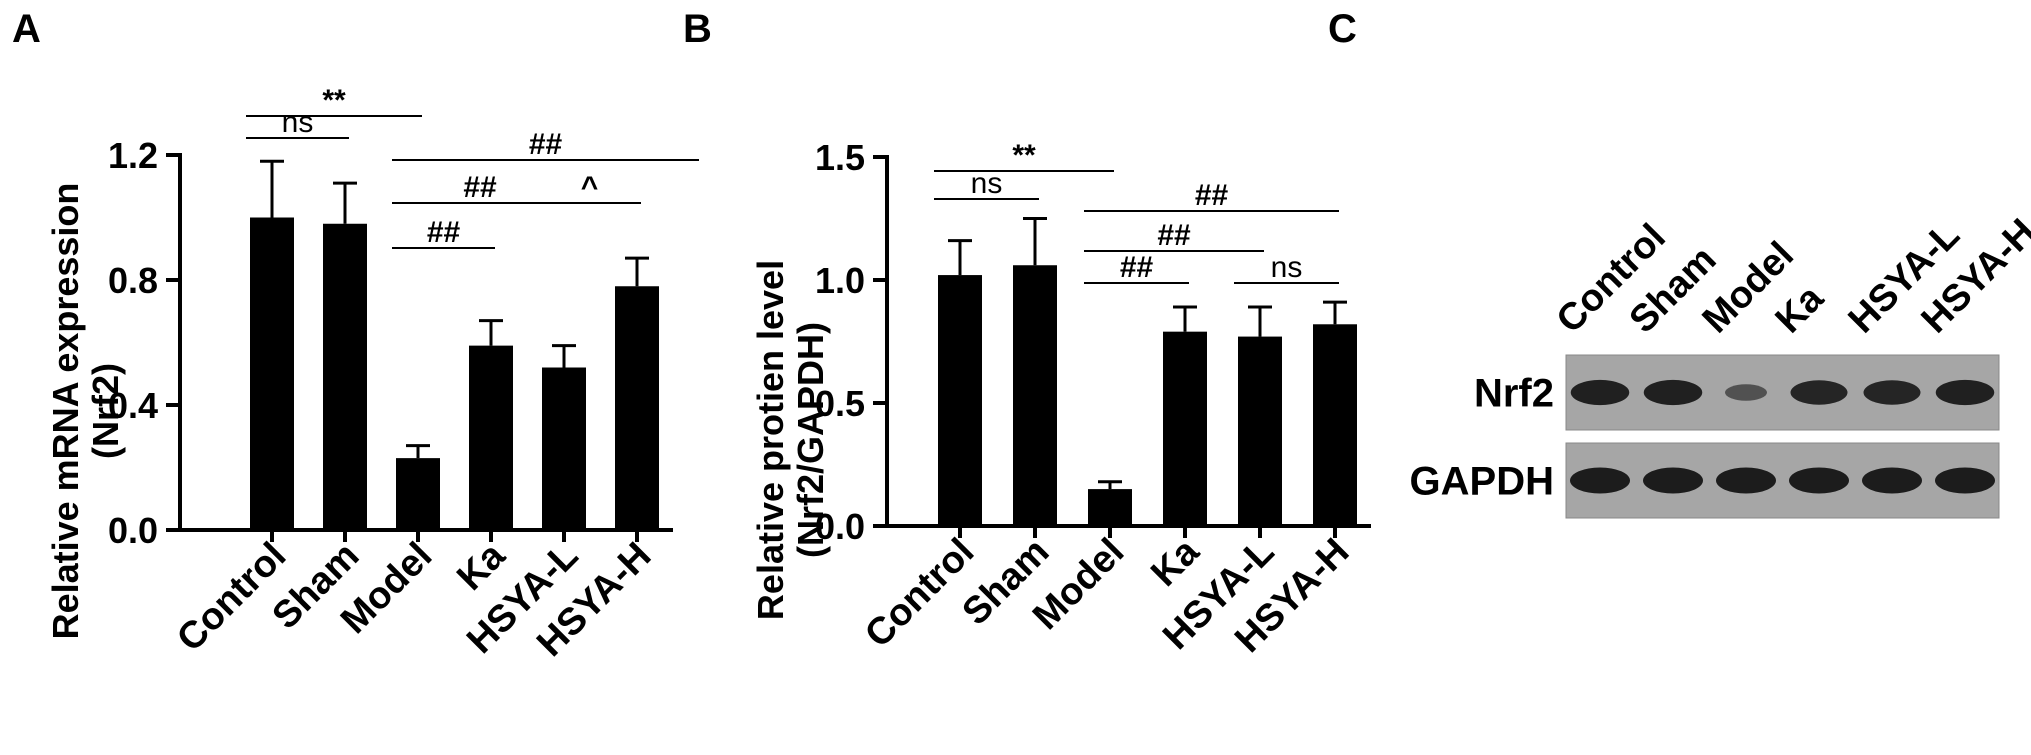 This screenshot has width=2031, height=755. I want to click on chart-1-bar-control, so click(960, 400).